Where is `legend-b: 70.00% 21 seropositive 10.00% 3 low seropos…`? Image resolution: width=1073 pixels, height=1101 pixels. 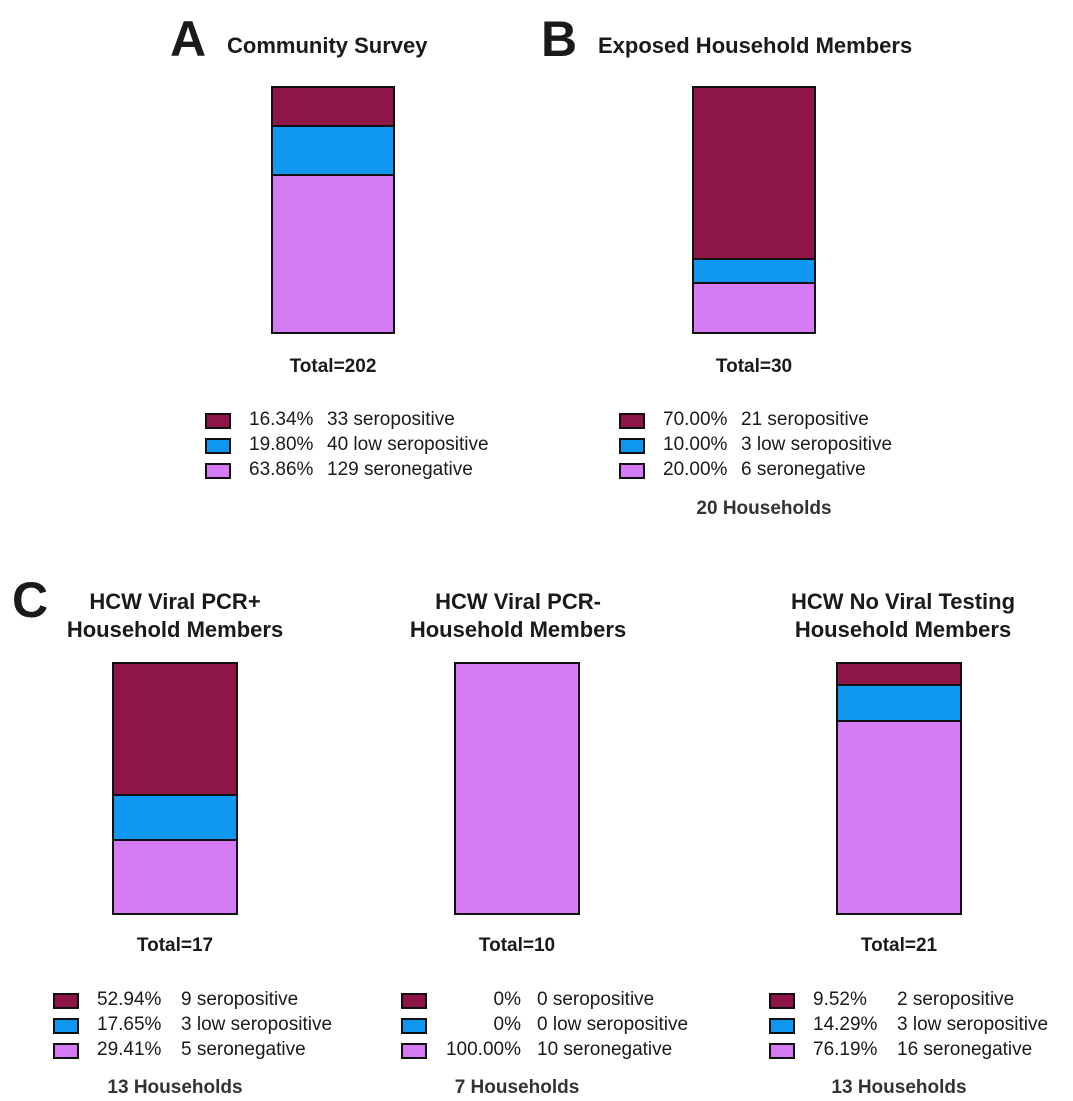 legend-b: 70.00% 21 seropositive 10.00% 3 low seropos… is located at coordinates (789, 449).